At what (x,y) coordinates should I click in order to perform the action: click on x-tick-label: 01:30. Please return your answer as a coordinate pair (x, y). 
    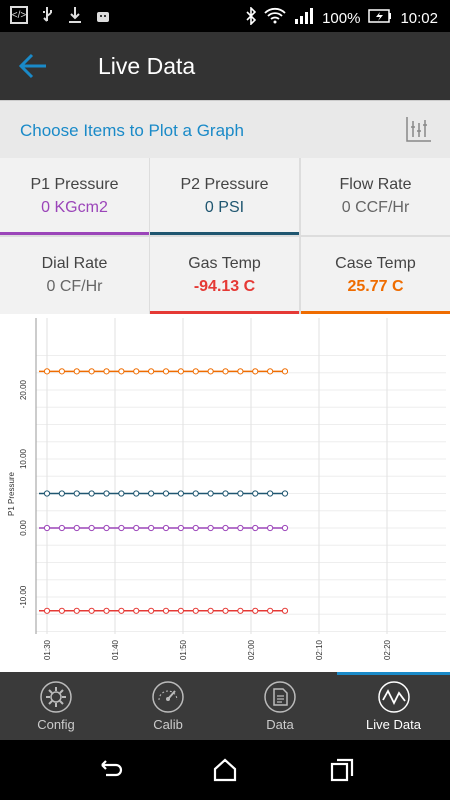
    Looking at the image, I should click on (47, 649).